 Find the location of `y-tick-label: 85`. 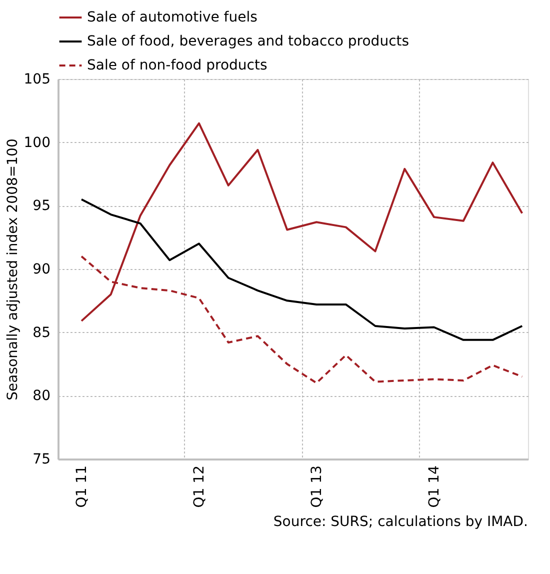

y-tick-label: 85 is located at coordinates (41, 332).